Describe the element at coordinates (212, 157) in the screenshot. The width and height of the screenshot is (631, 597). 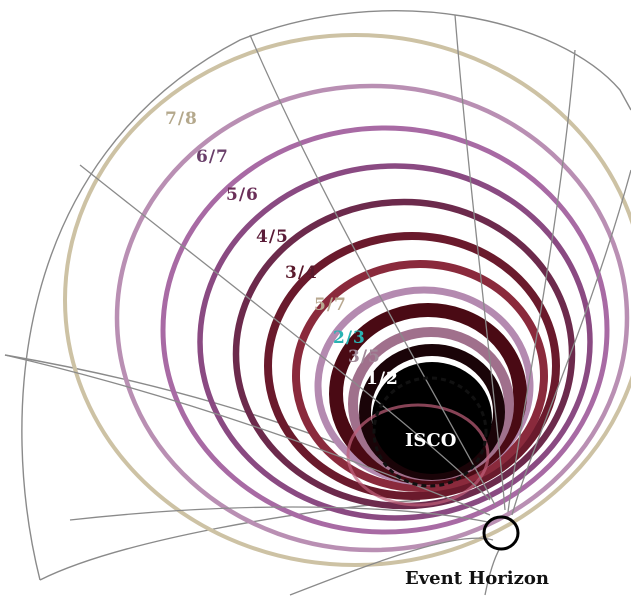
I see `orbit-label-r67: 6/7` at that location.